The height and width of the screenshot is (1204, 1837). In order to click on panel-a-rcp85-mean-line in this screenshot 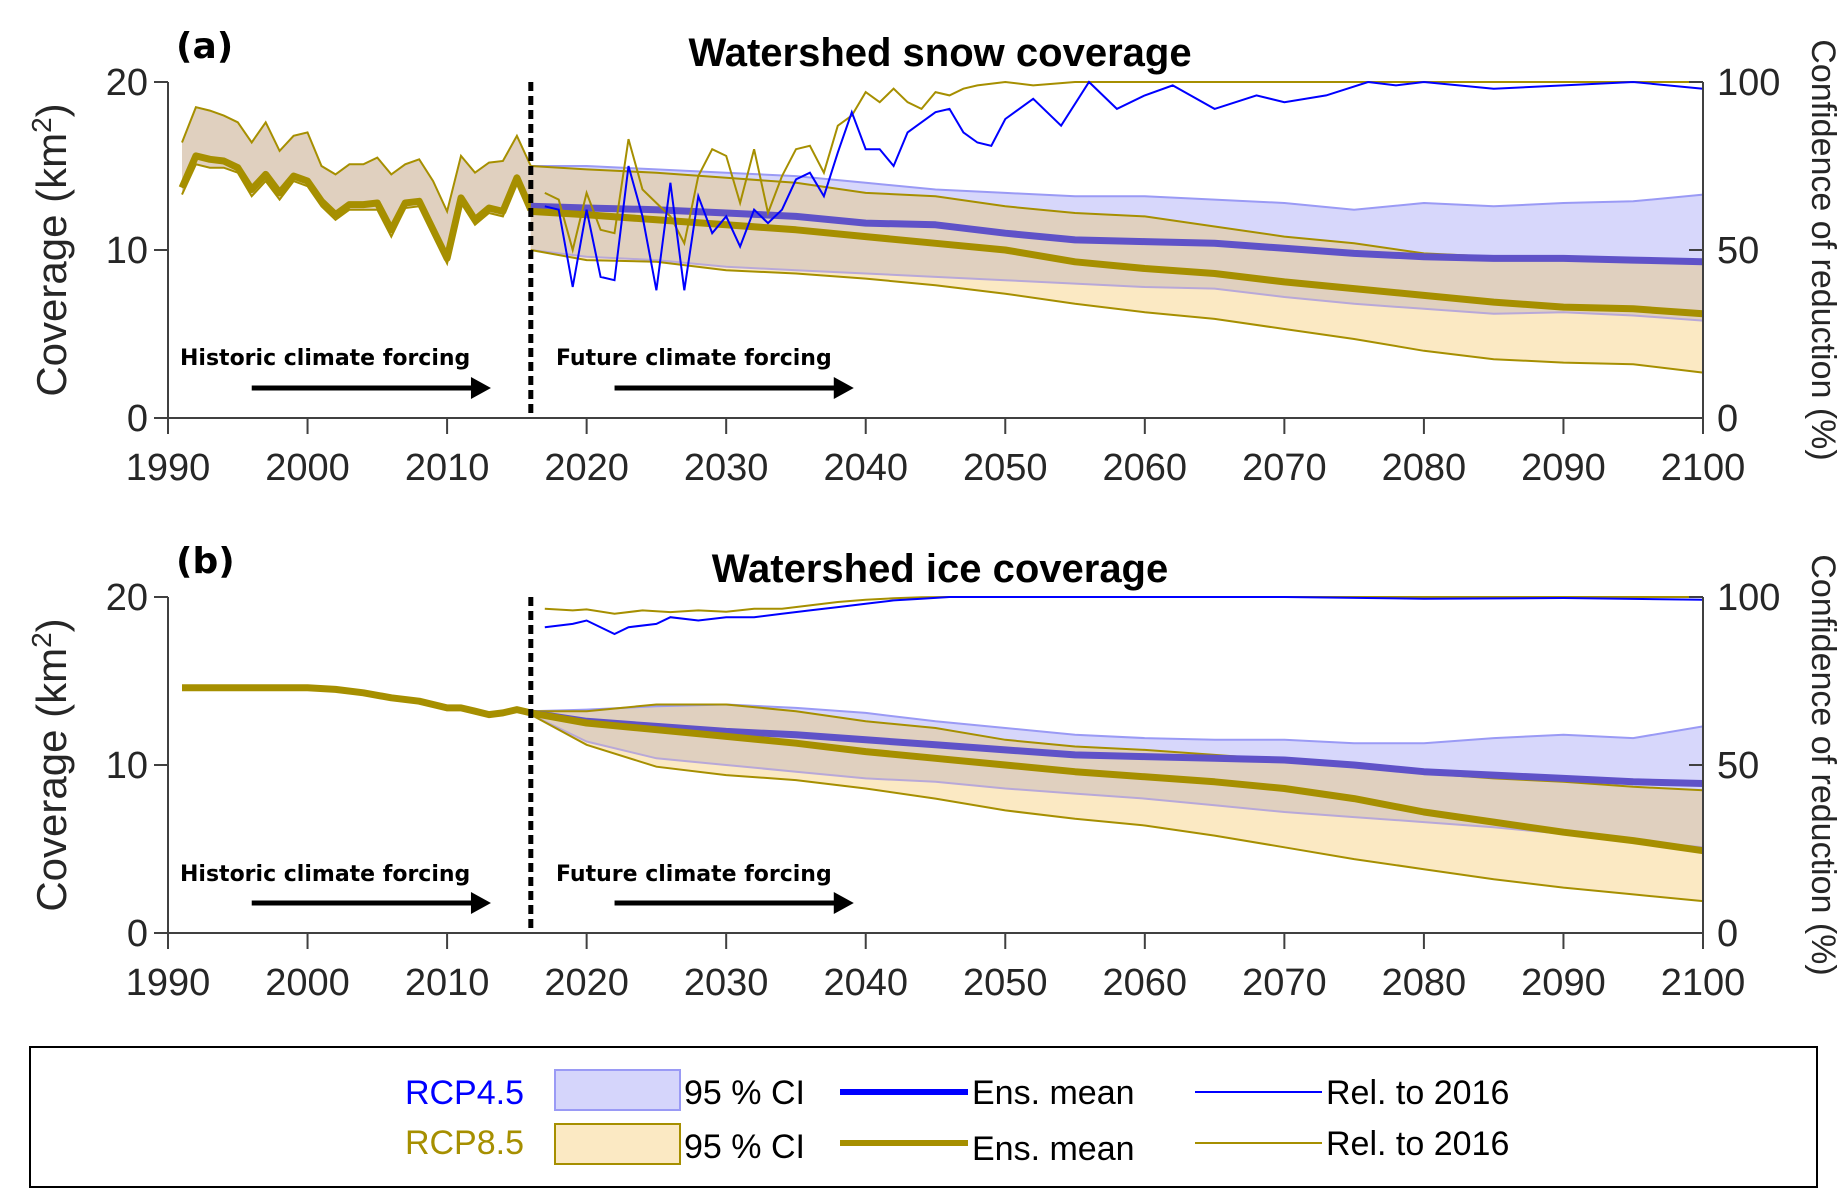, I will do `click(1117, 262)`.